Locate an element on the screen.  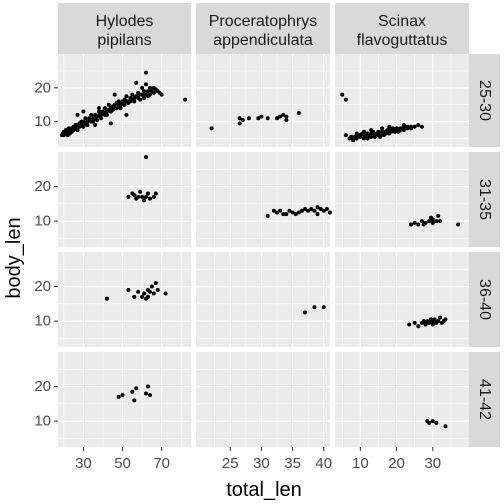
x-tick-label: 50 is located at coordinates (122, 463).